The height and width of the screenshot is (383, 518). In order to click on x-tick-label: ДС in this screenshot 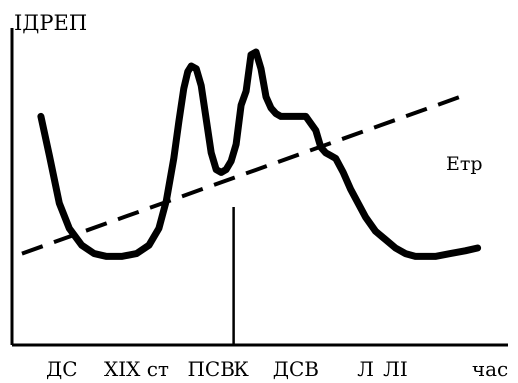, I will do `click(62, 369)`.